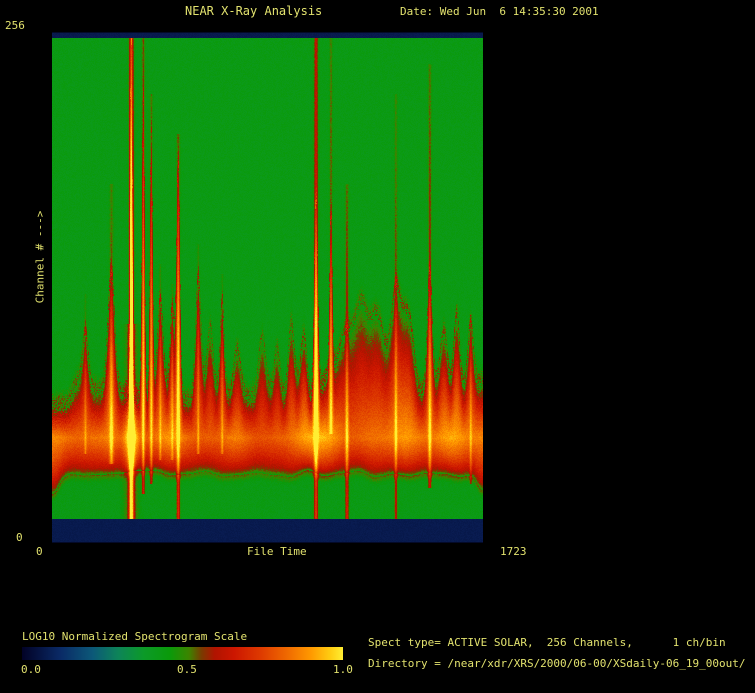  What do you see at coordinates (40, 257) in the screenshot?
I see `y-axis-title: Channel # --->` at bounding box center [40, 257].